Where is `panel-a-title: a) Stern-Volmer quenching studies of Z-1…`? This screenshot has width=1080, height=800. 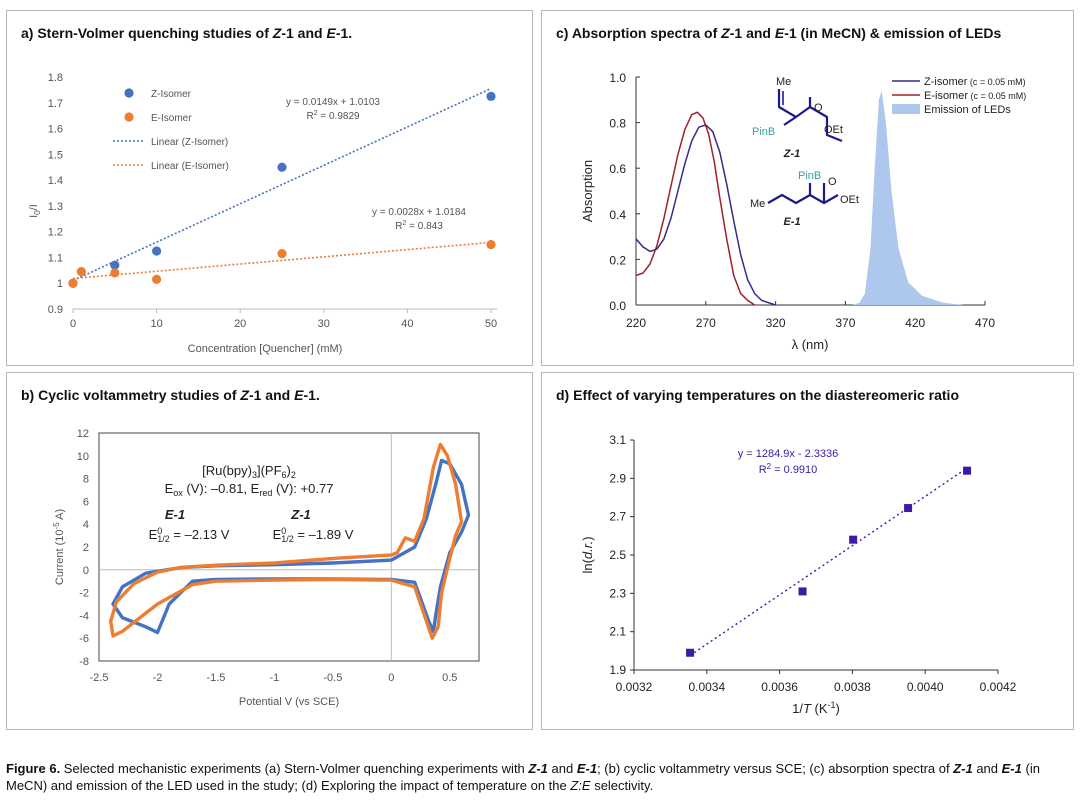 panel-a-title: a) Stern-Volmer quenching studies of Z-1… is located at coordinates (187, 33).